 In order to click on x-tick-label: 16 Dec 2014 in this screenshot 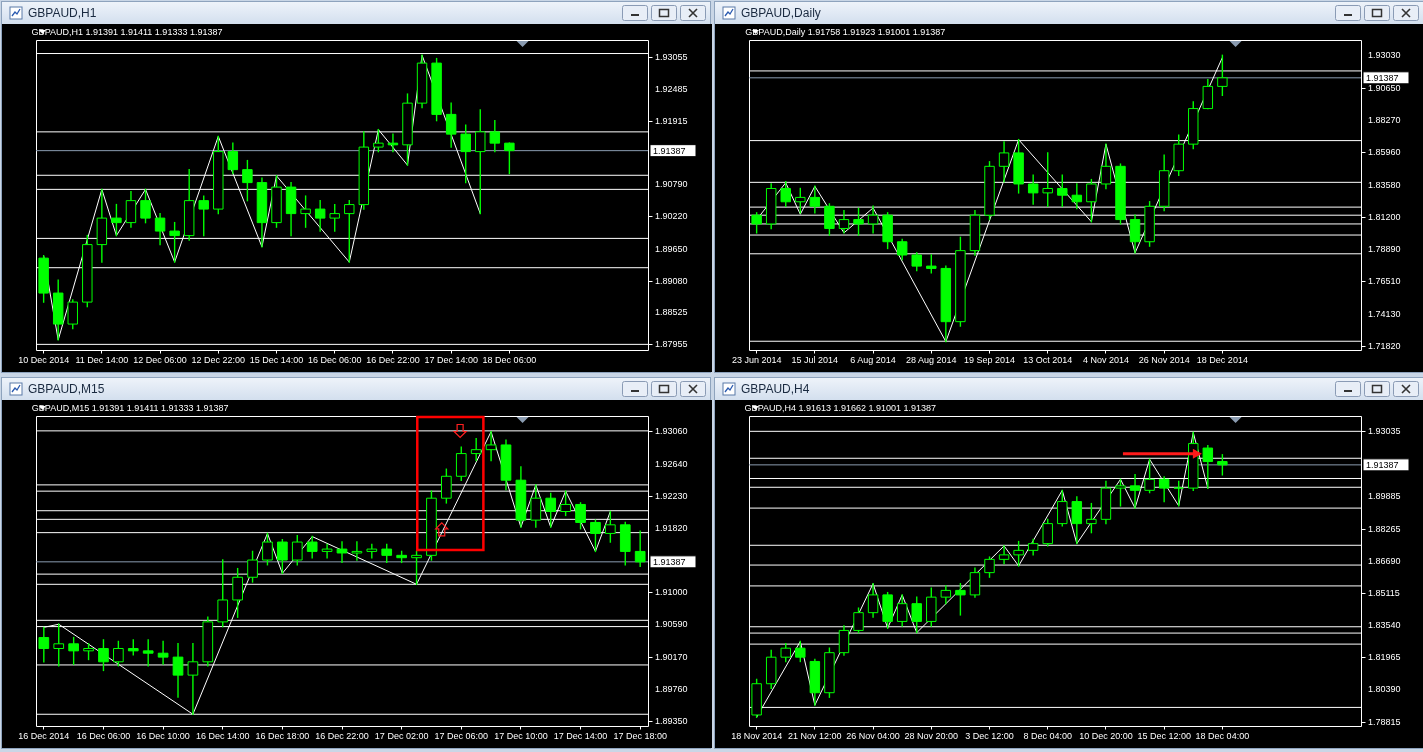, I will do `click(44, 735)`.